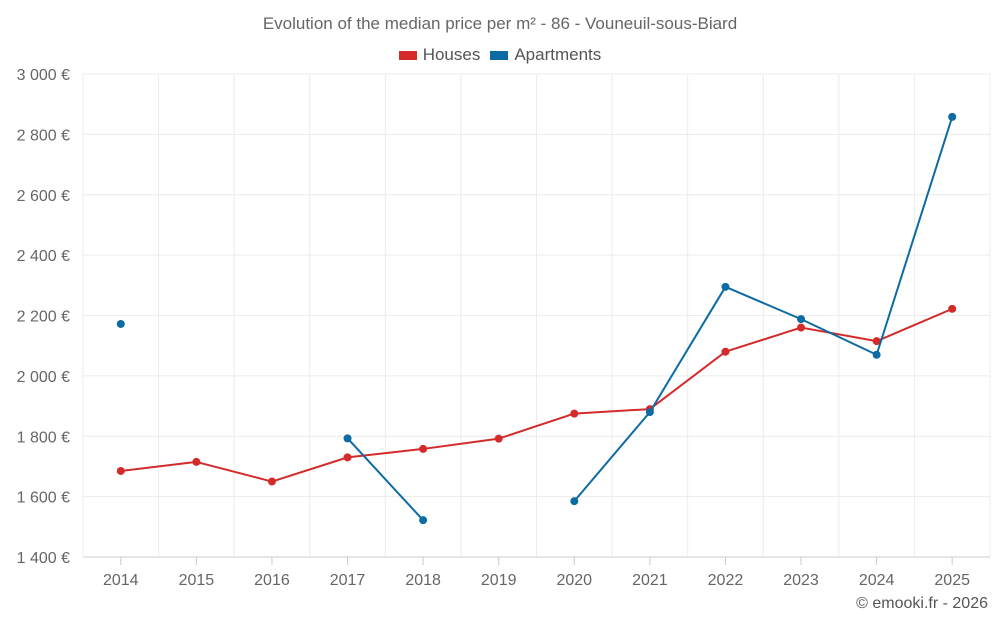  I want to click on y-tick-label: 3 000 €, so click(43, 75).